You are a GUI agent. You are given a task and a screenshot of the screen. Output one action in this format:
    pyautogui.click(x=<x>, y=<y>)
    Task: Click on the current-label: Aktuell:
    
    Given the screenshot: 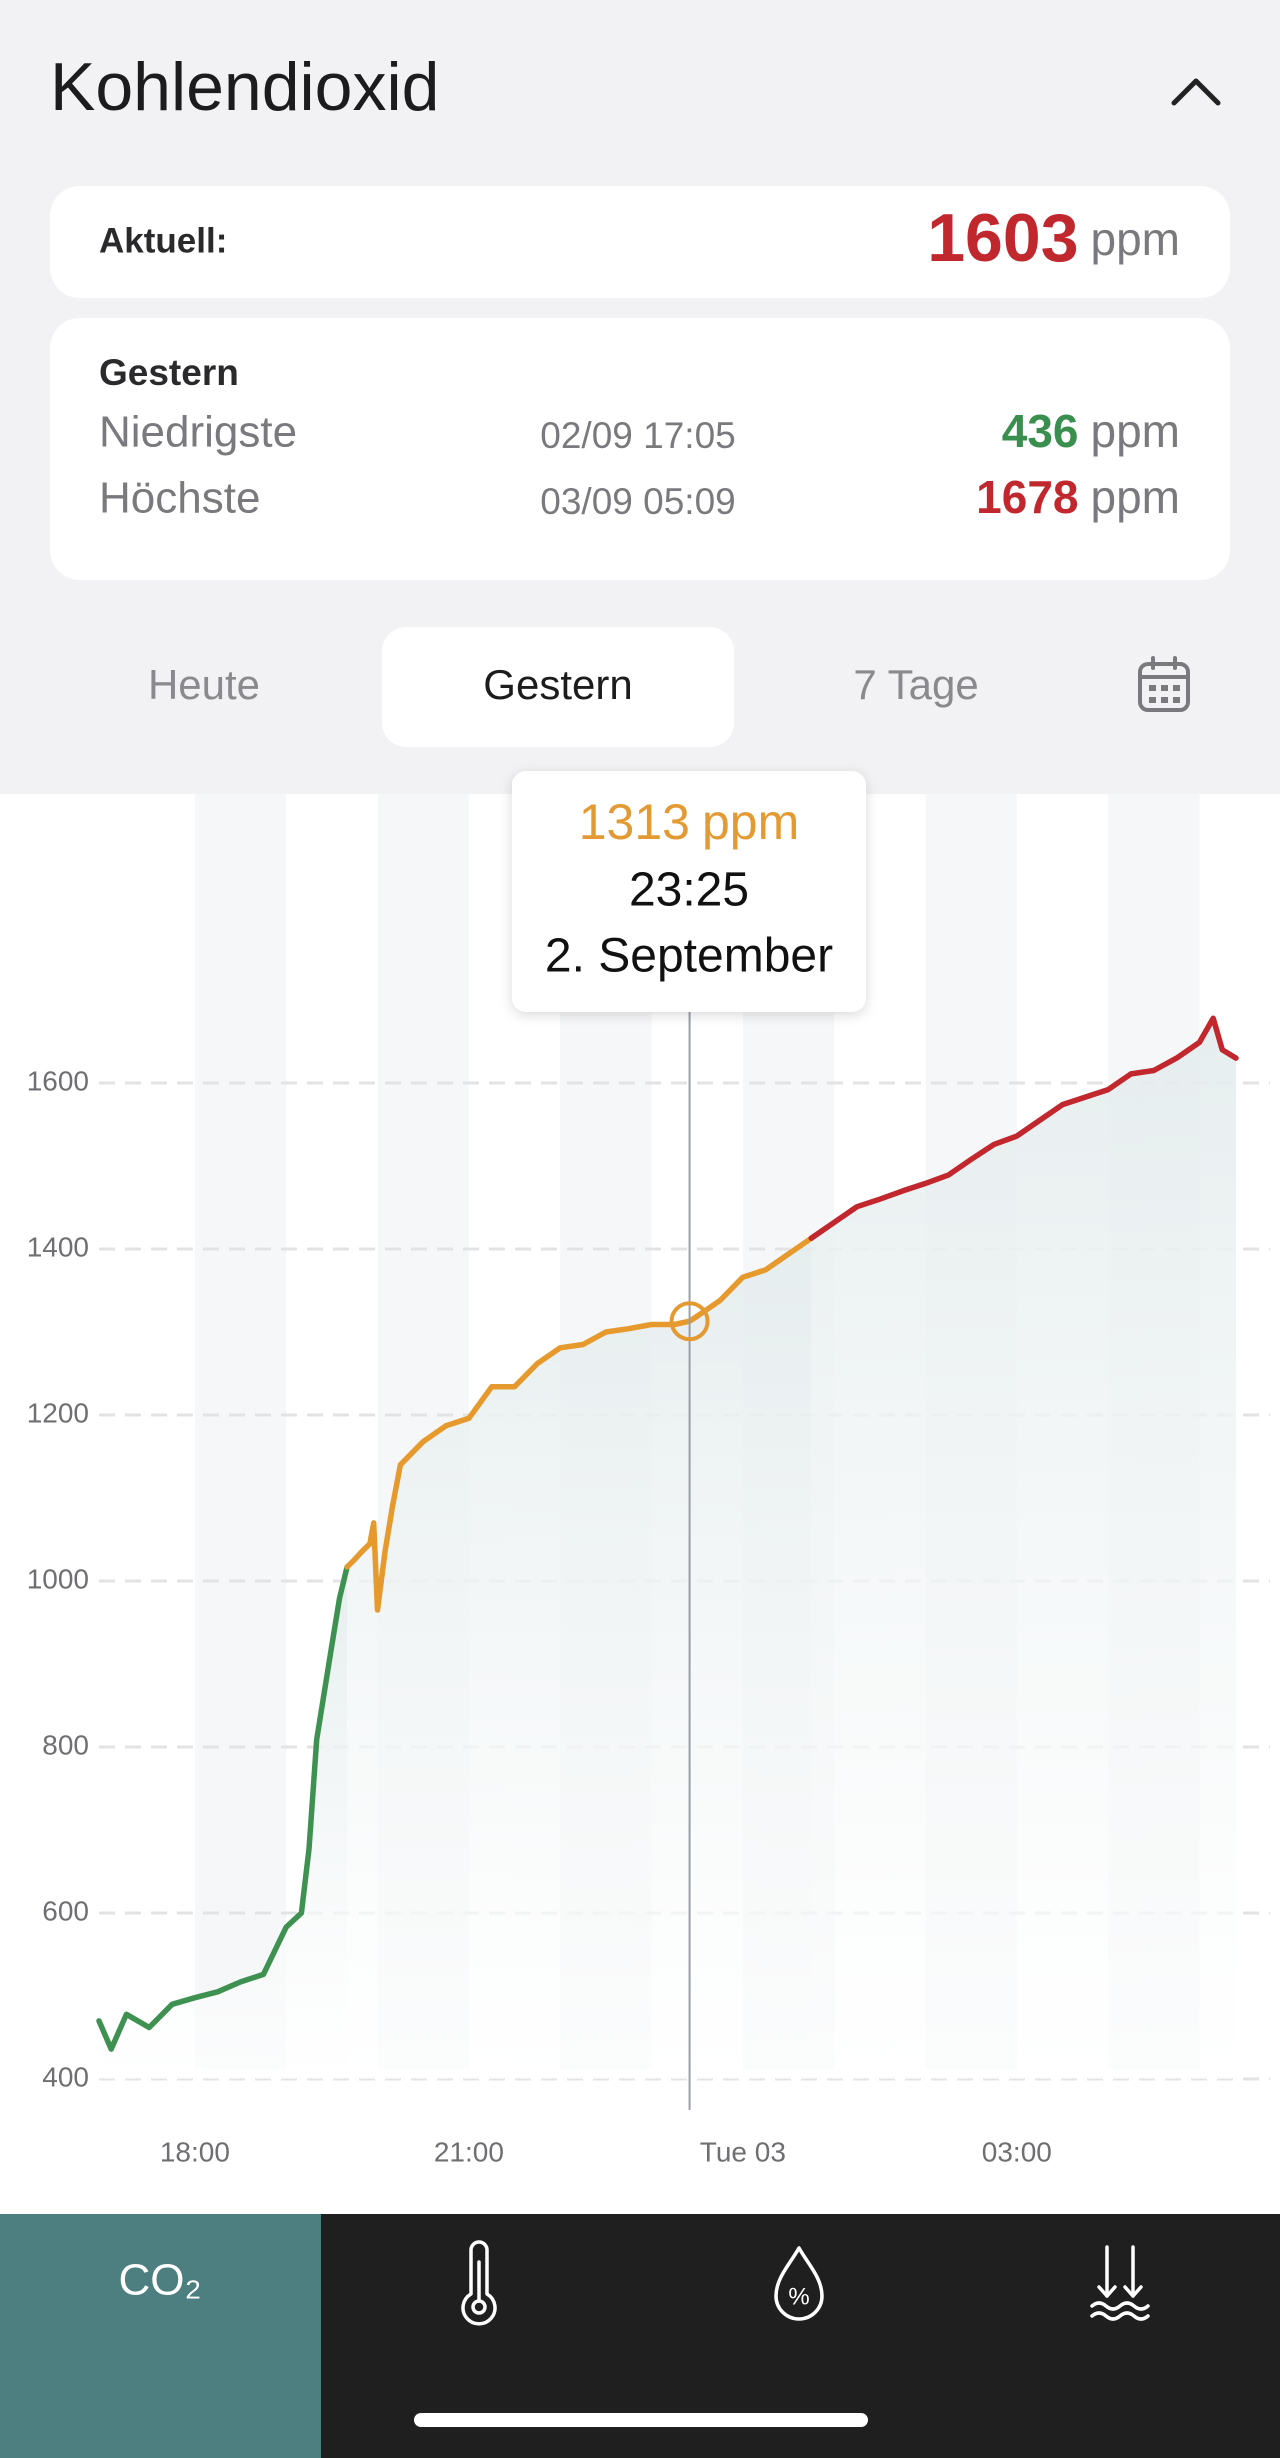 What is the action you would take?
    pyautogui.click(x=163, y=240)
    